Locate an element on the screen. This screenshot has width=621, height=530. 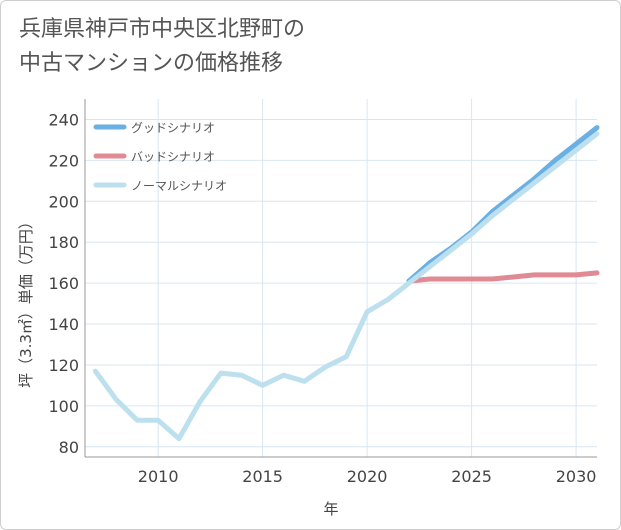
y-tick-labels: 80 100 120 140 160 180 200 220 240 is located at coordinates (63, 283).